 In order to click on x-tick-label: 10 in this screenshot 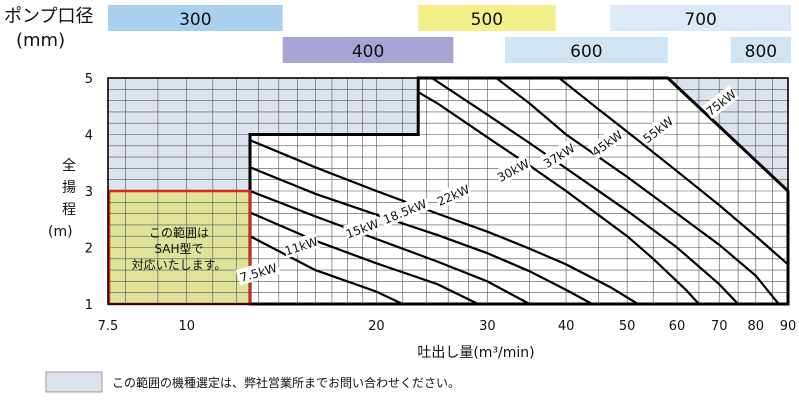, I will do `click(186, 326)`.